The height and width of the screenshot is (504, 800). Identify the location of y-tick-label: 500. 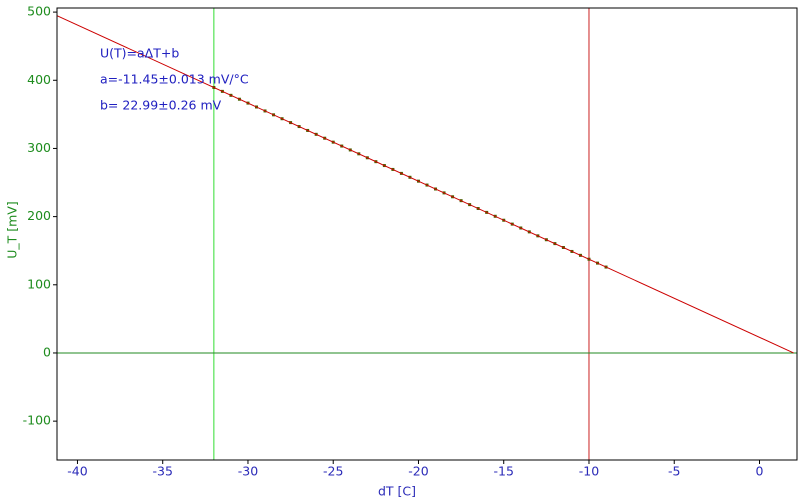
(39, 11).